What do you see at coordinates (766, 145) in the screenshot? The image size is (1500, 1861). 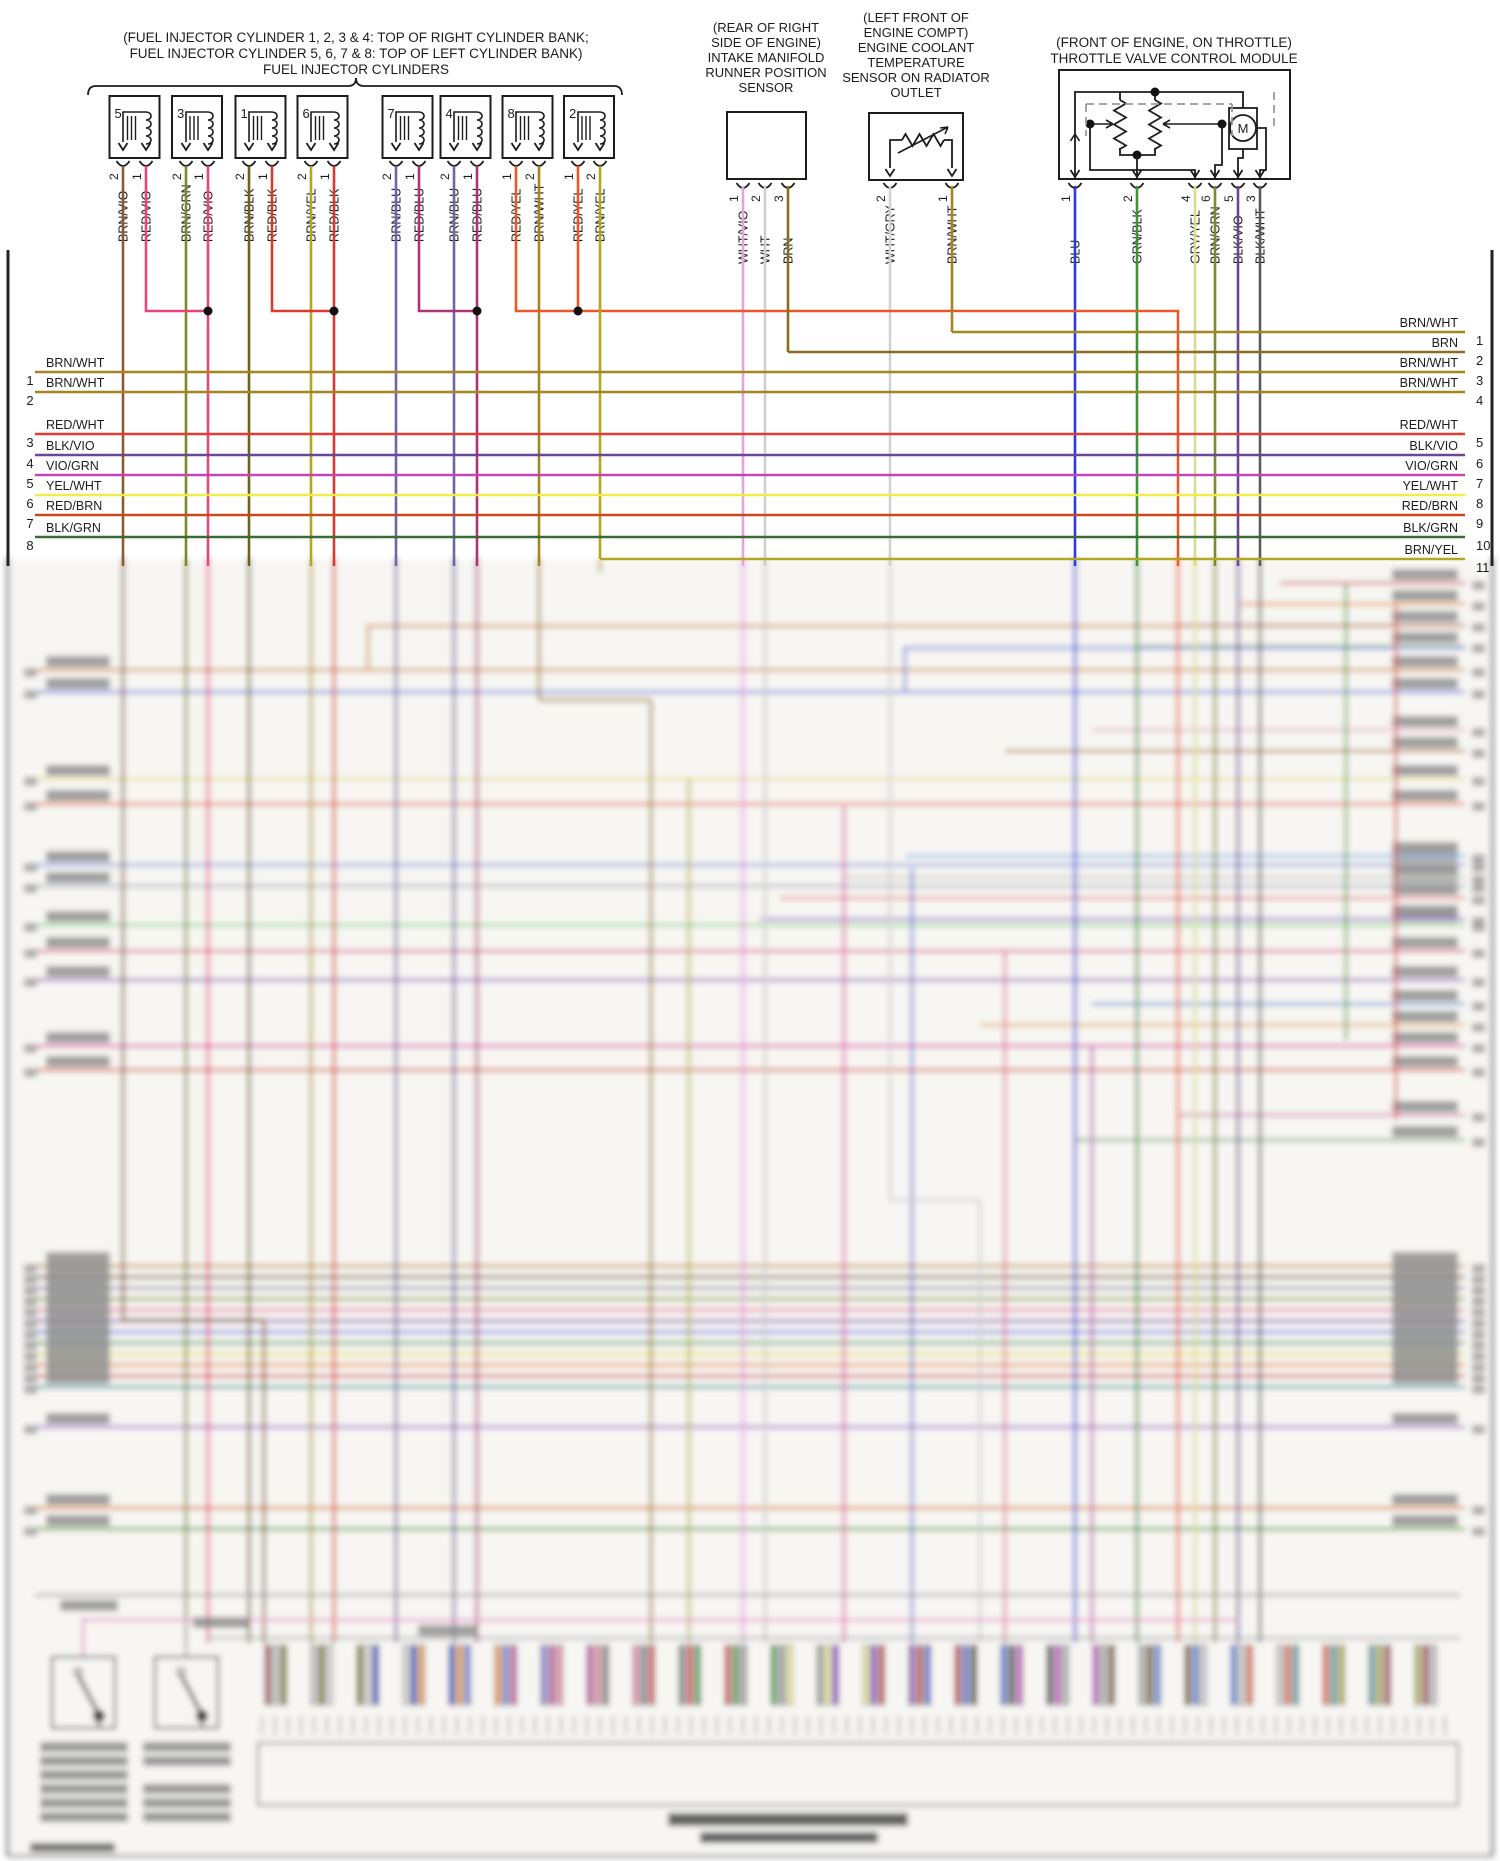 I see `imrp-box` at bounding box center [766, 145].